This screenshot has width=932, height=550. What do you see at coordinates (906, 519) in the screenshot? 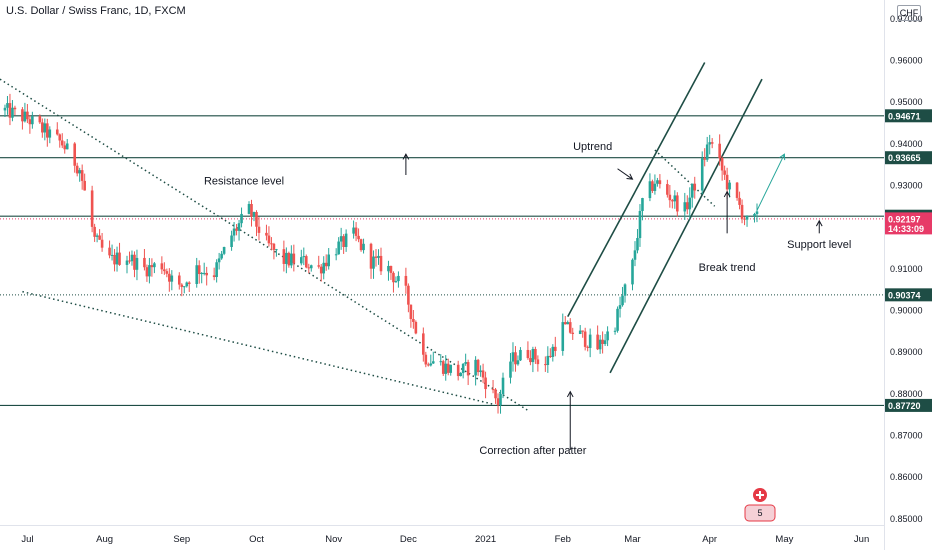
I see `y-tick-label: 0.85000` at bounding box center [906, 519].